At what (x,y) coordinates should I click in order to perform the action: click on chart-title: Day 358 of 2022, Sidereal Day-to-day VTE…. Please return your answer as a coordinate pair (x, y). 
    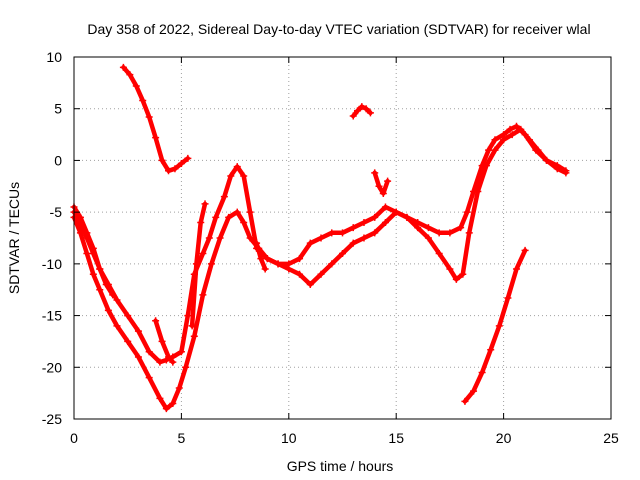
    Looking at the image, I should click on (338, 29).